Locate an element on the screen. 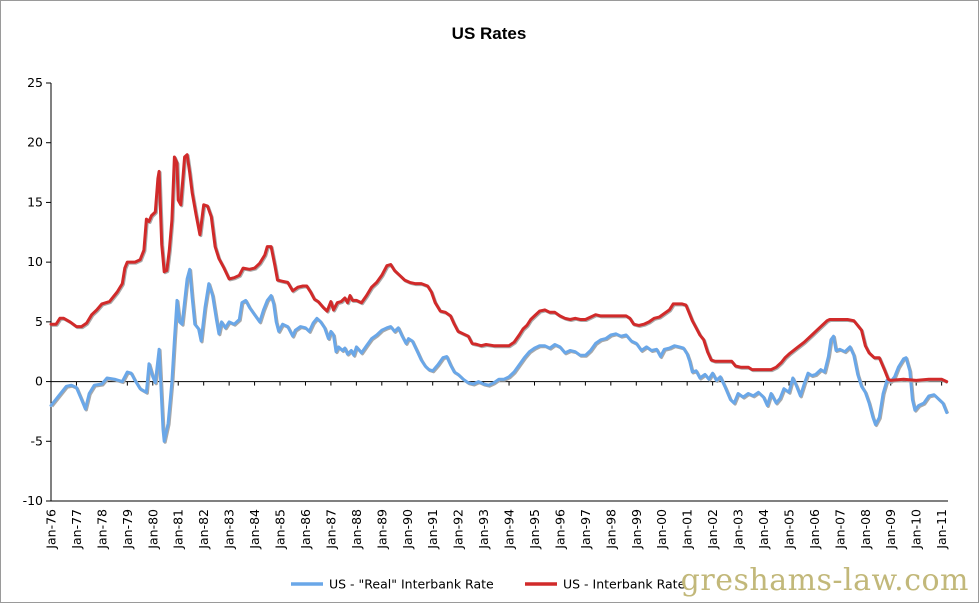 The height and width of the screenshot is (603, 979). x-tick-label: Jan-04 is located at coordinates (763, 529).